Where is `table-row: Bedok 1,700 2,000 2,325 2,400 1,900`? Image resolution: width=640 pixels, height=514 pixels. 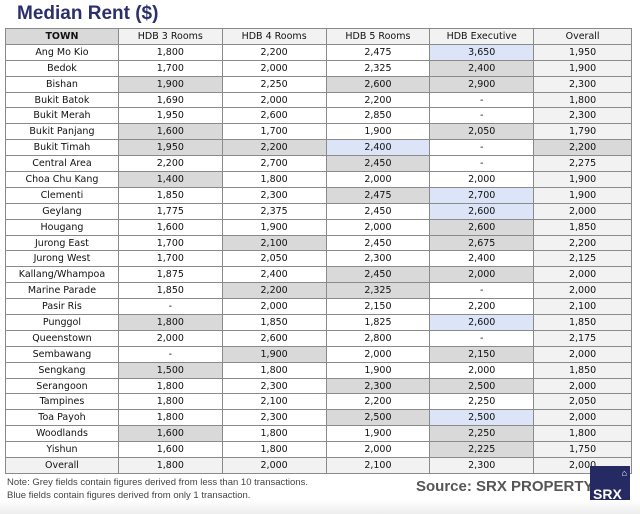 table-row: Bedok 1,700 2,000 2,325 2,400 1,900 is located at coordinates (318, 68).